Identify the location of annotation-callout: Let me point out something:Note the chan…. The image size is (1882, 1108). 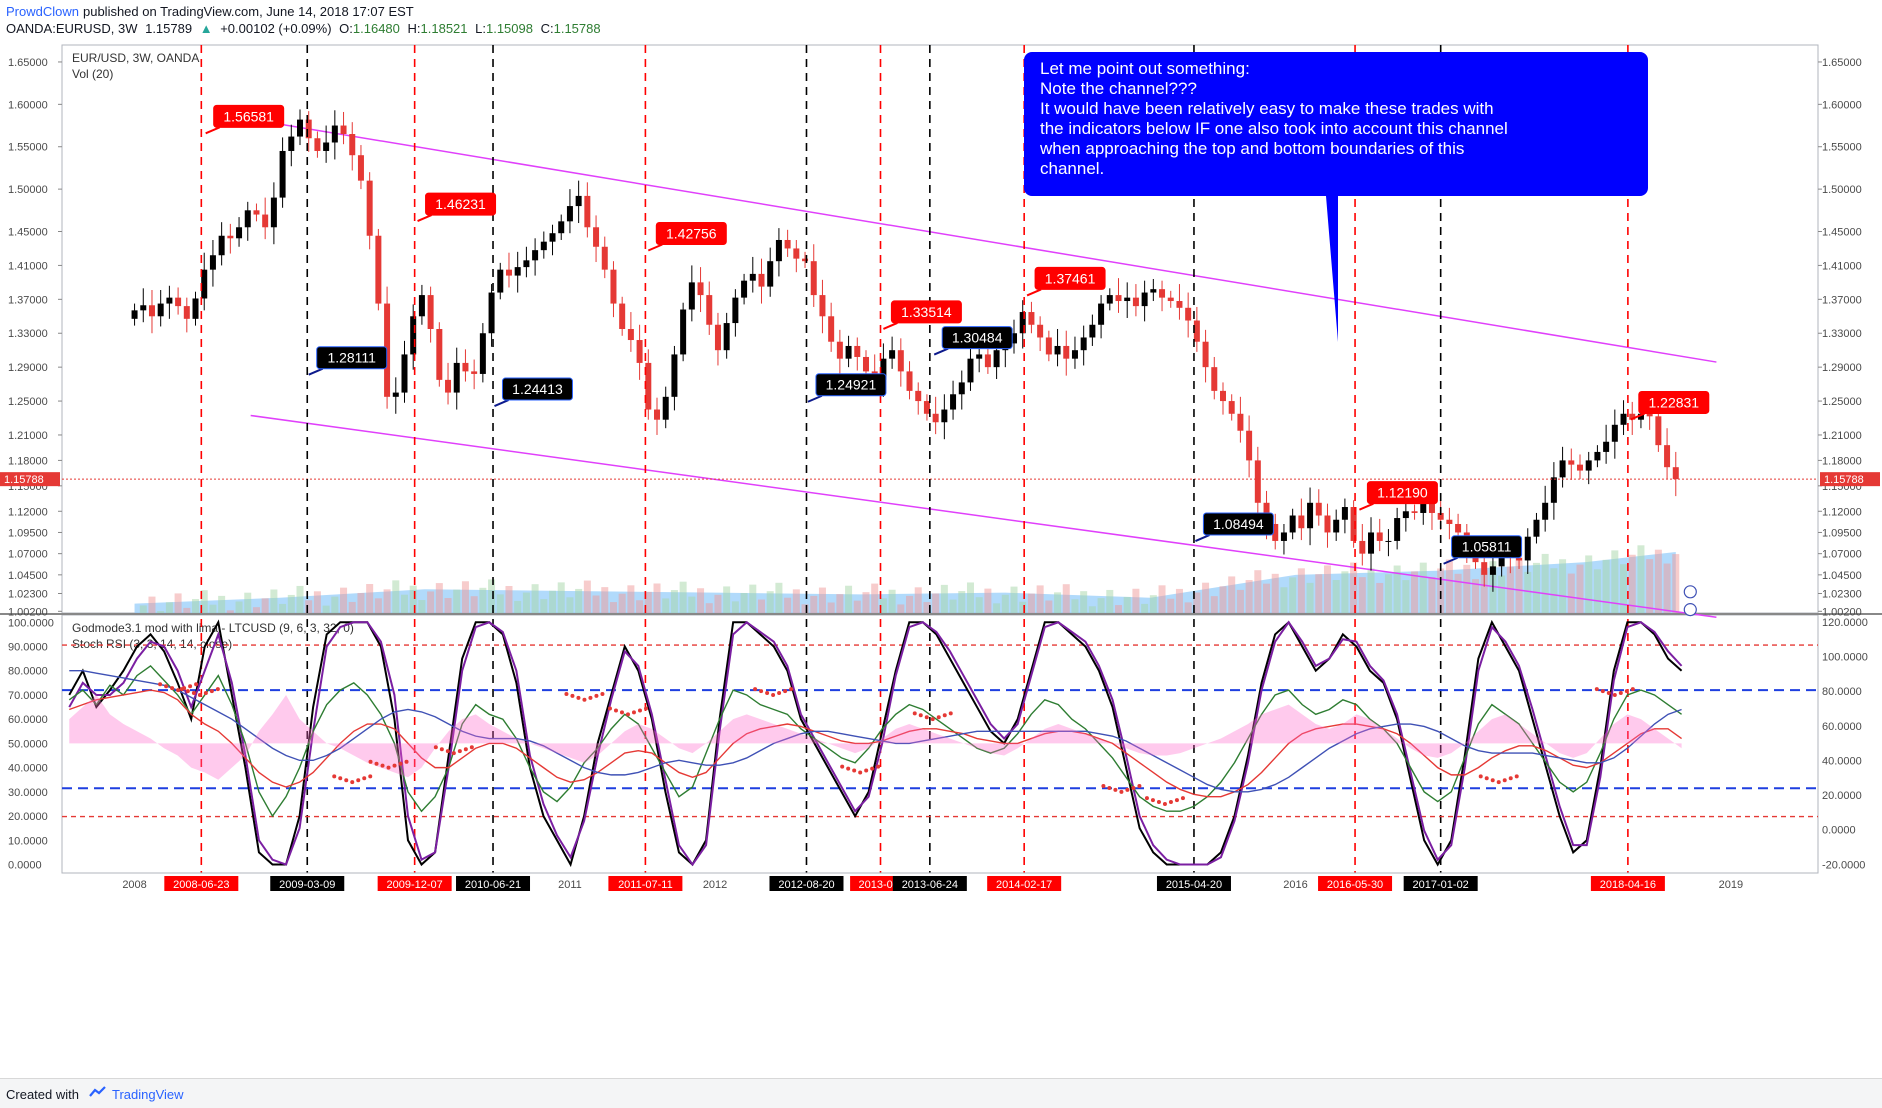
(1336, 197).